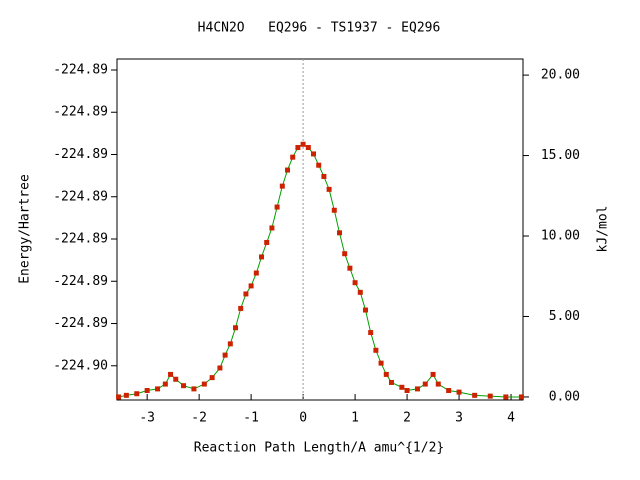 The width and height of the screenshot is (640, 480). Describe the element at coordinates (511, 418) in the screenshot. I see `x-tick-label: 4` at that location.